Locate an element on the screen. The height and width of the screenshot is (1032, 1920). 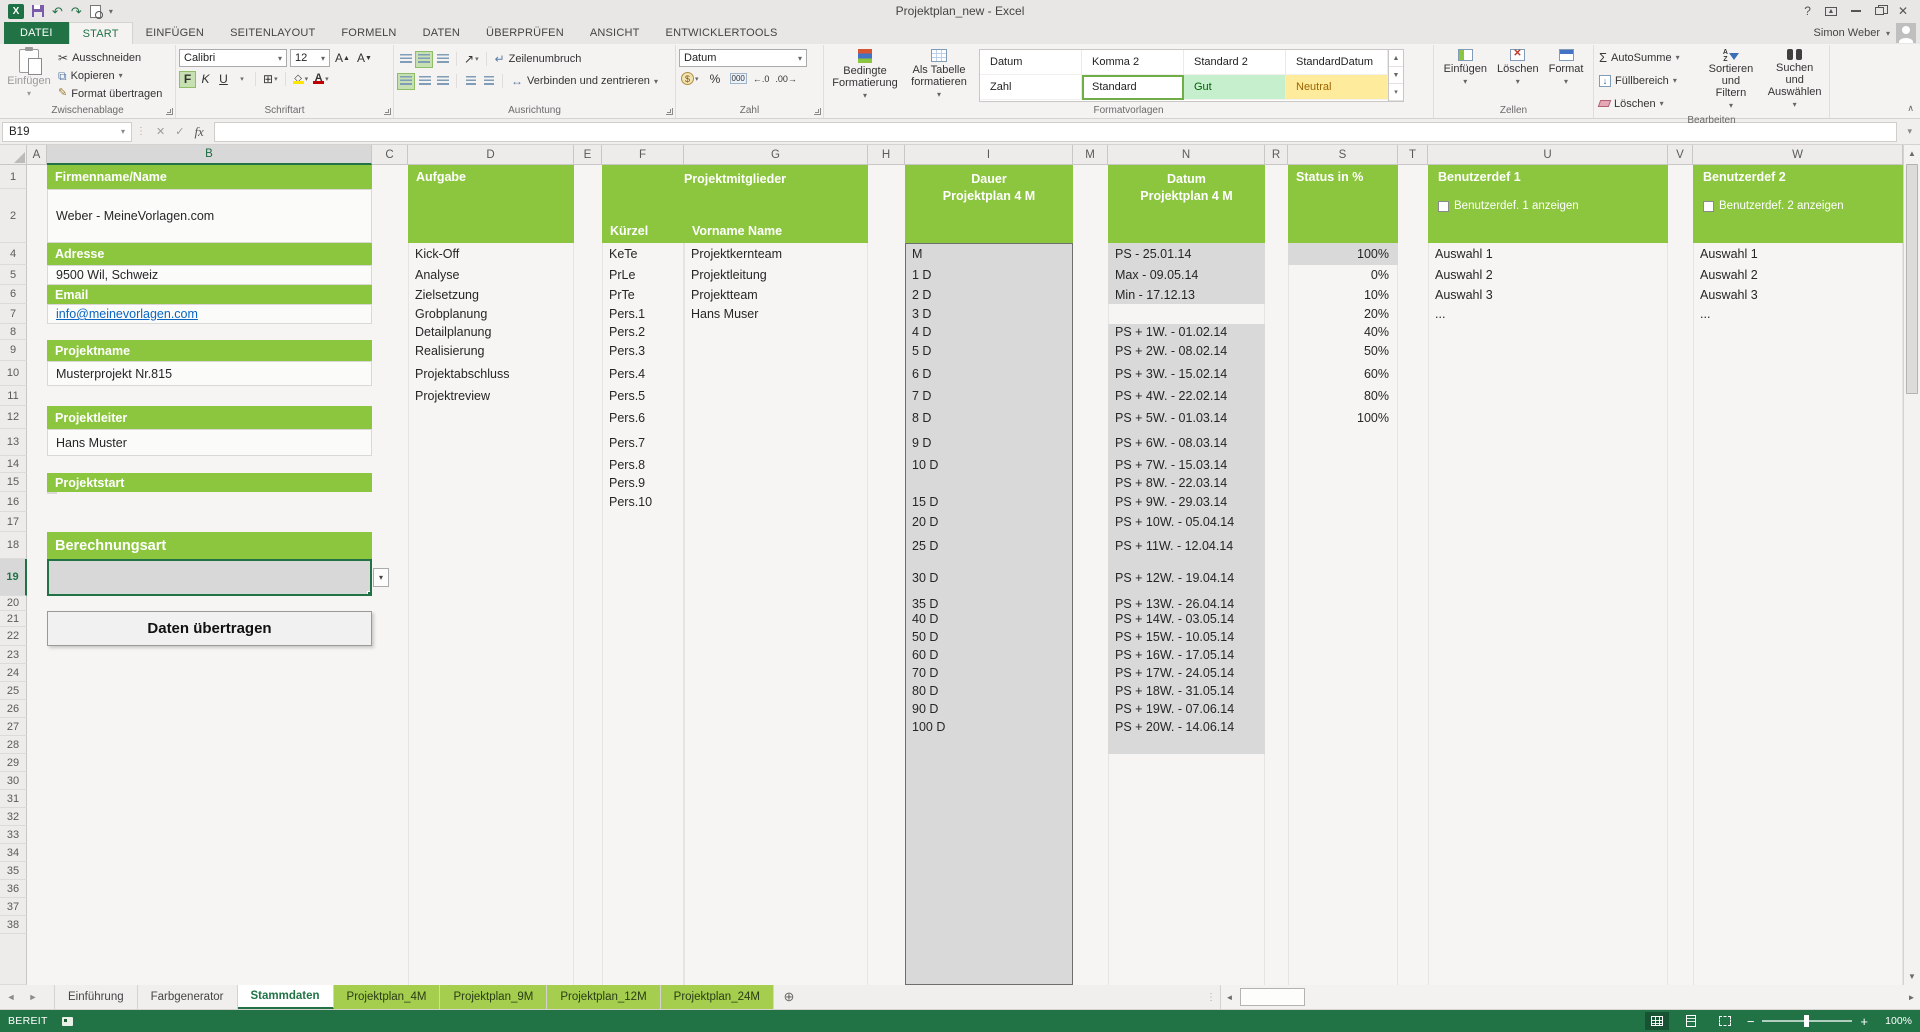
sheet-prev-icon: ◄ is located at coordinates (11, 997).